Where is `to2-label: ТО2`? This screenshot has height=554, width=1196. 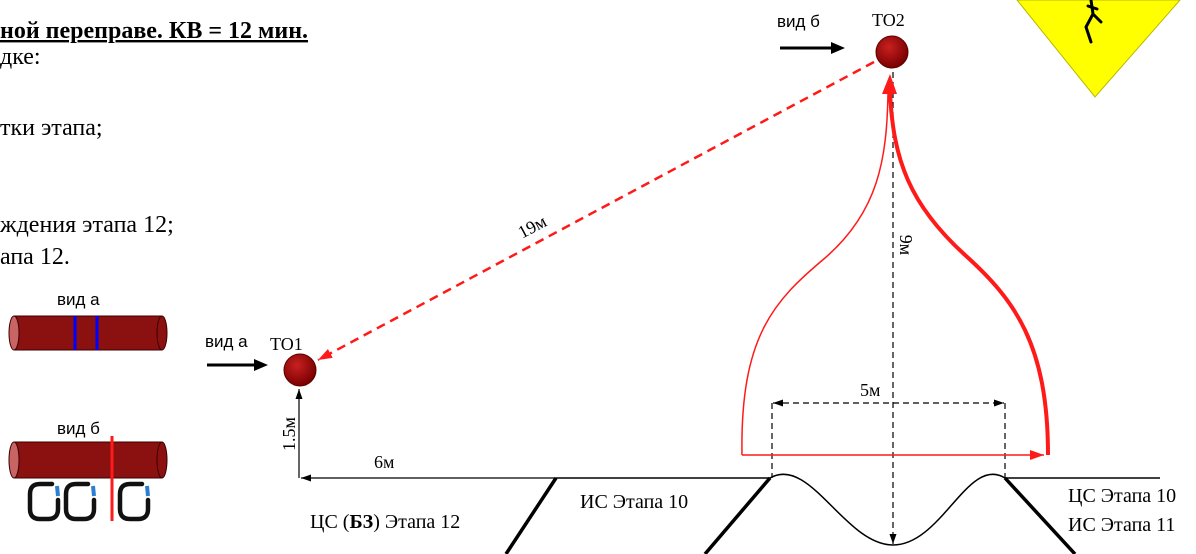
to2-label: ТО2 is located at coordinates (888, 20).